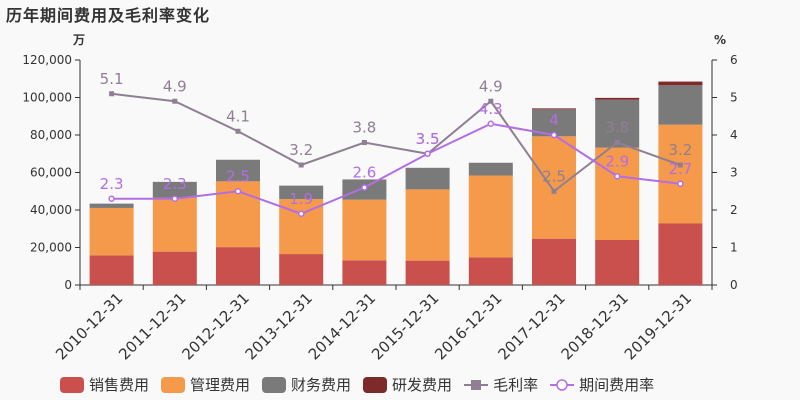  I want to click on left-tick-label: 60,000, so click(51, 173).